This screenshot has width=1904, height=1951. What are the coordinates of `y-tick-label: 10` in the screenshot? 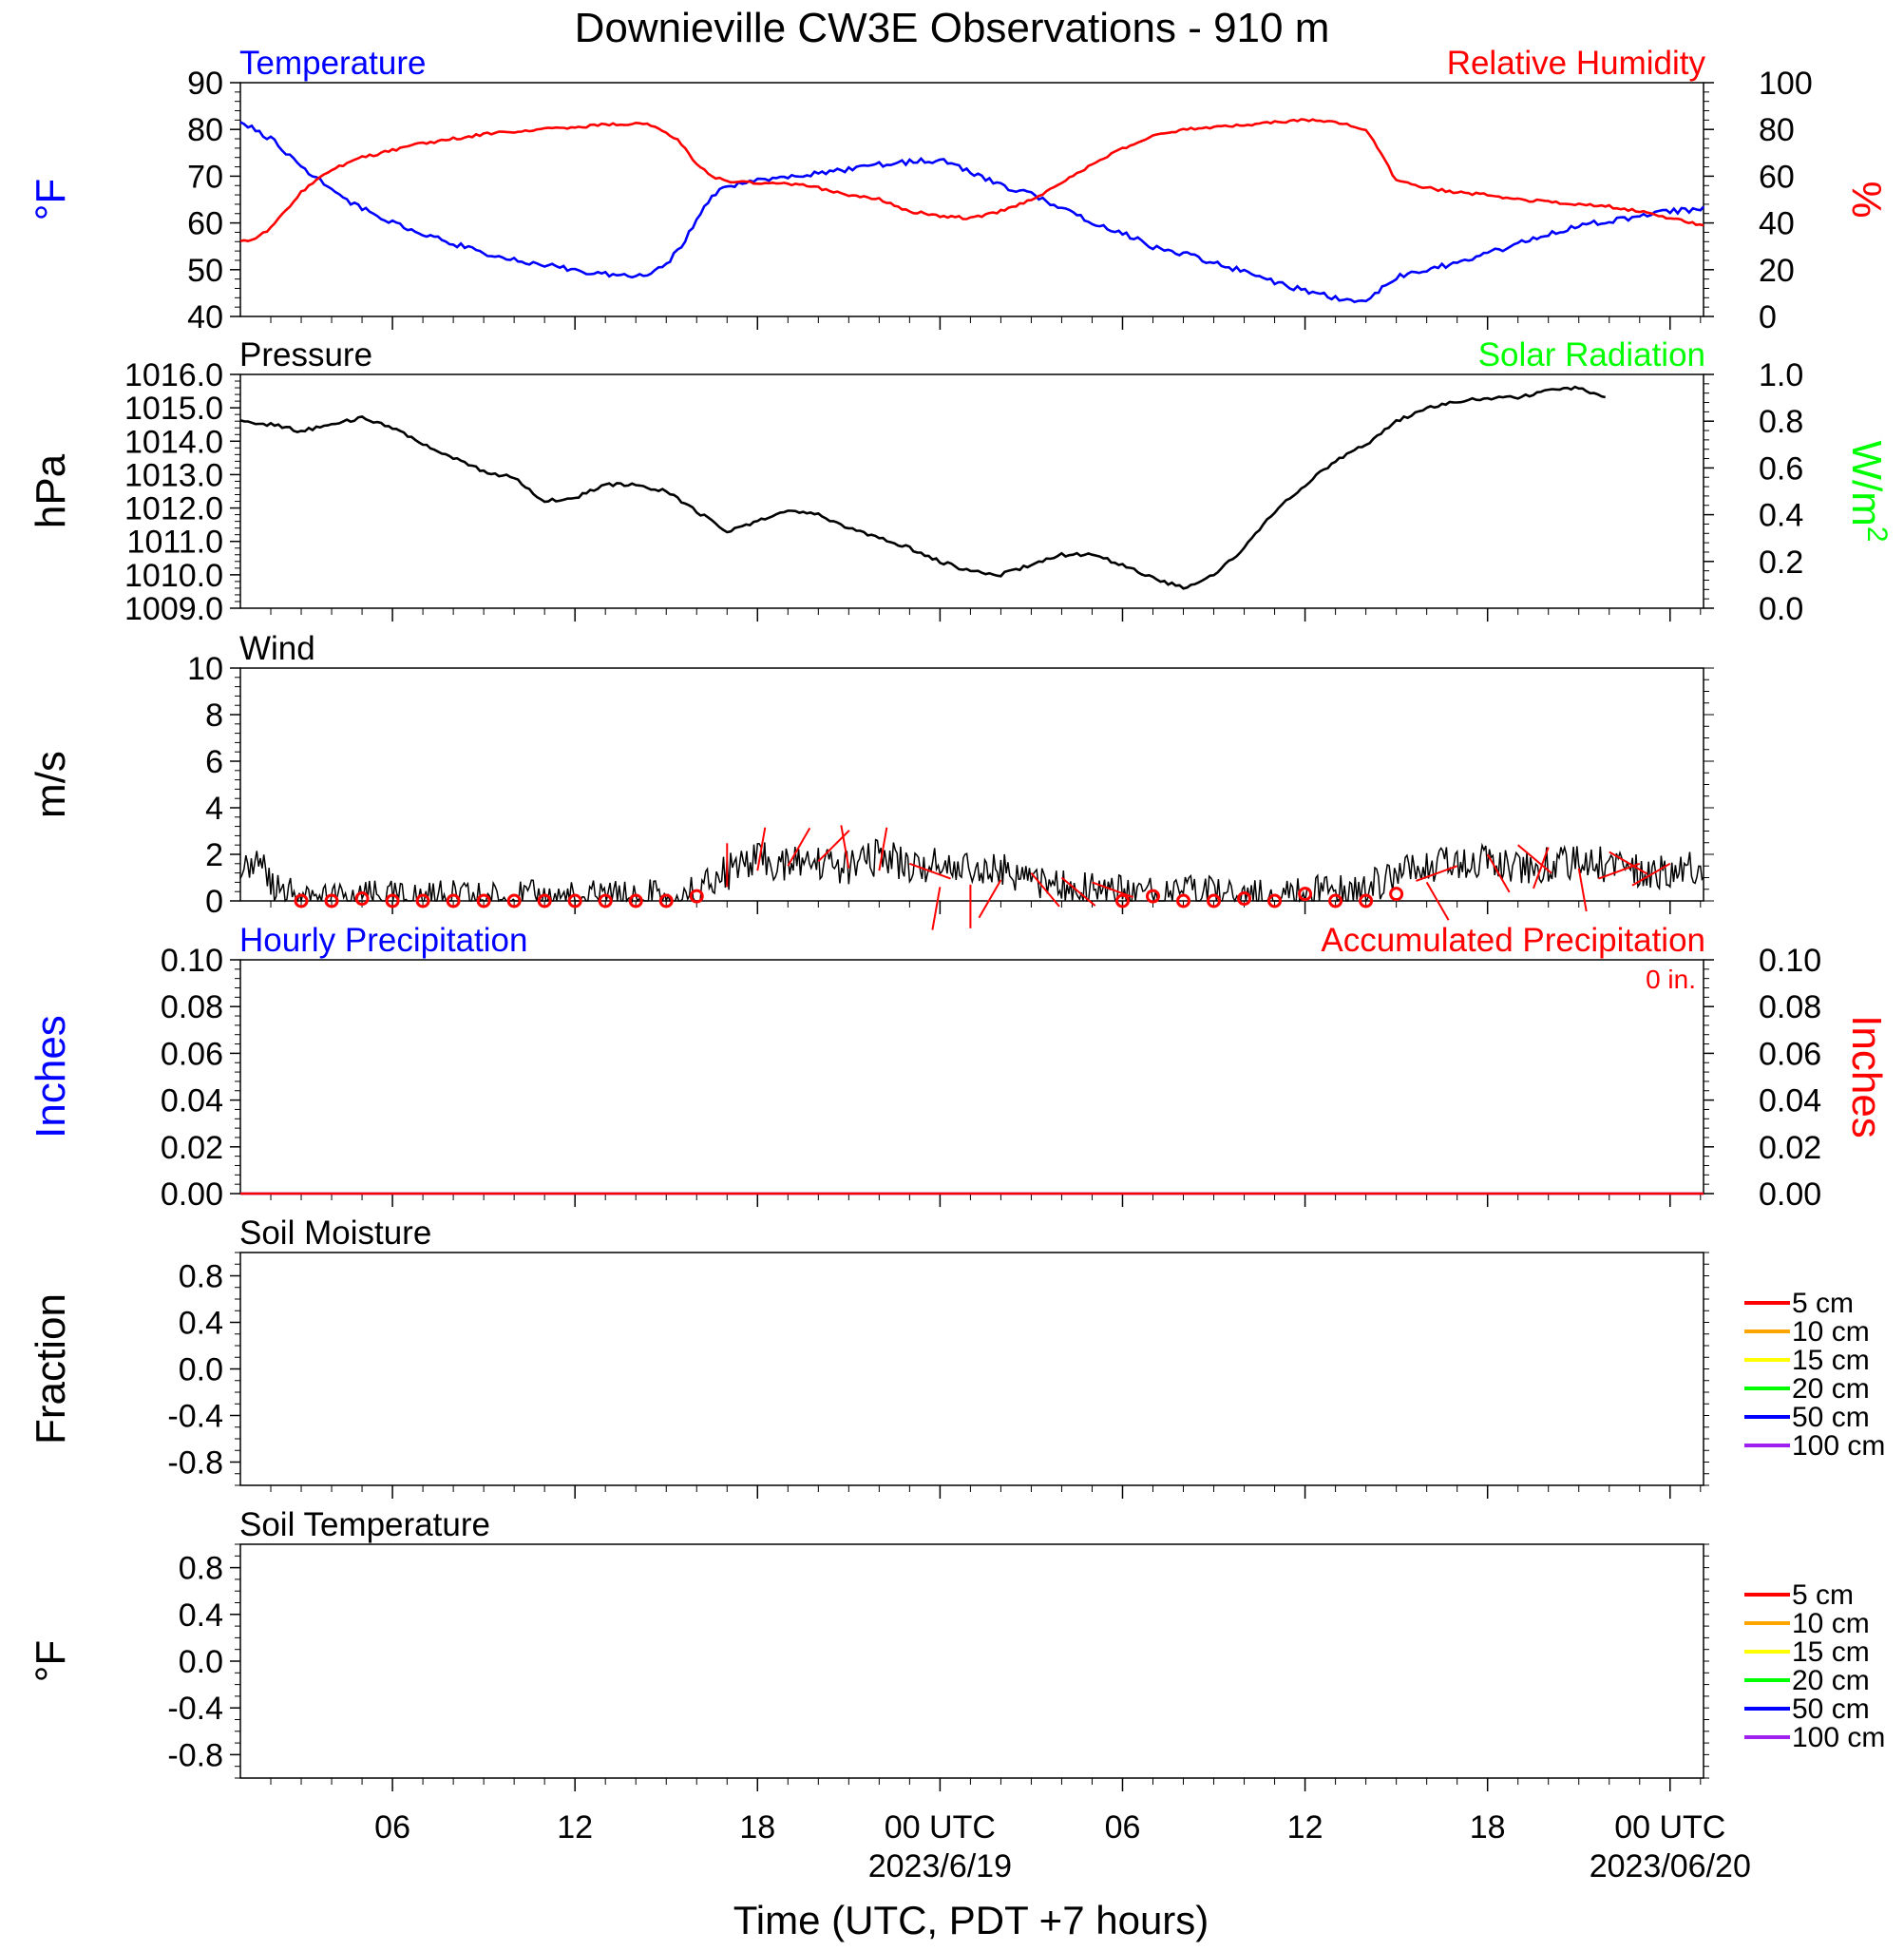 It's located at (205, 669).